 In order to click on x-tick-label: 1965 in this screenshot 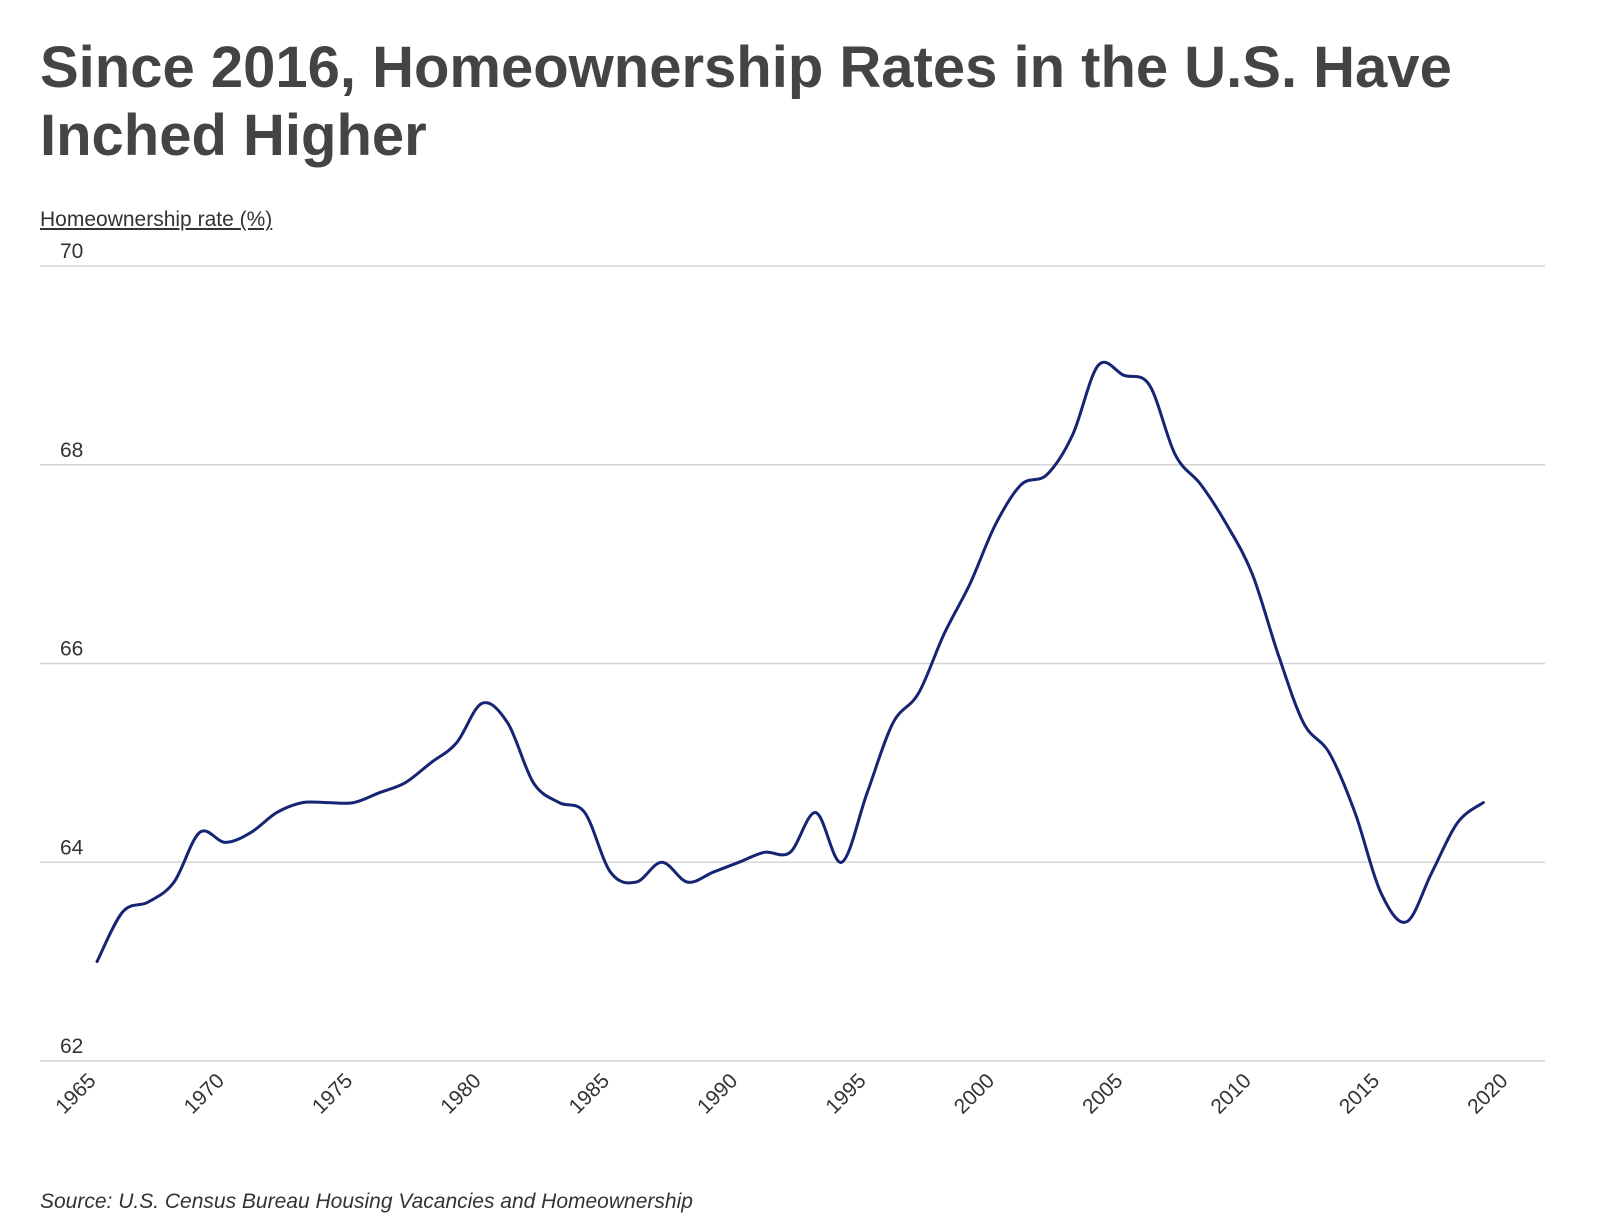, I will do `click(75, 1093)`.